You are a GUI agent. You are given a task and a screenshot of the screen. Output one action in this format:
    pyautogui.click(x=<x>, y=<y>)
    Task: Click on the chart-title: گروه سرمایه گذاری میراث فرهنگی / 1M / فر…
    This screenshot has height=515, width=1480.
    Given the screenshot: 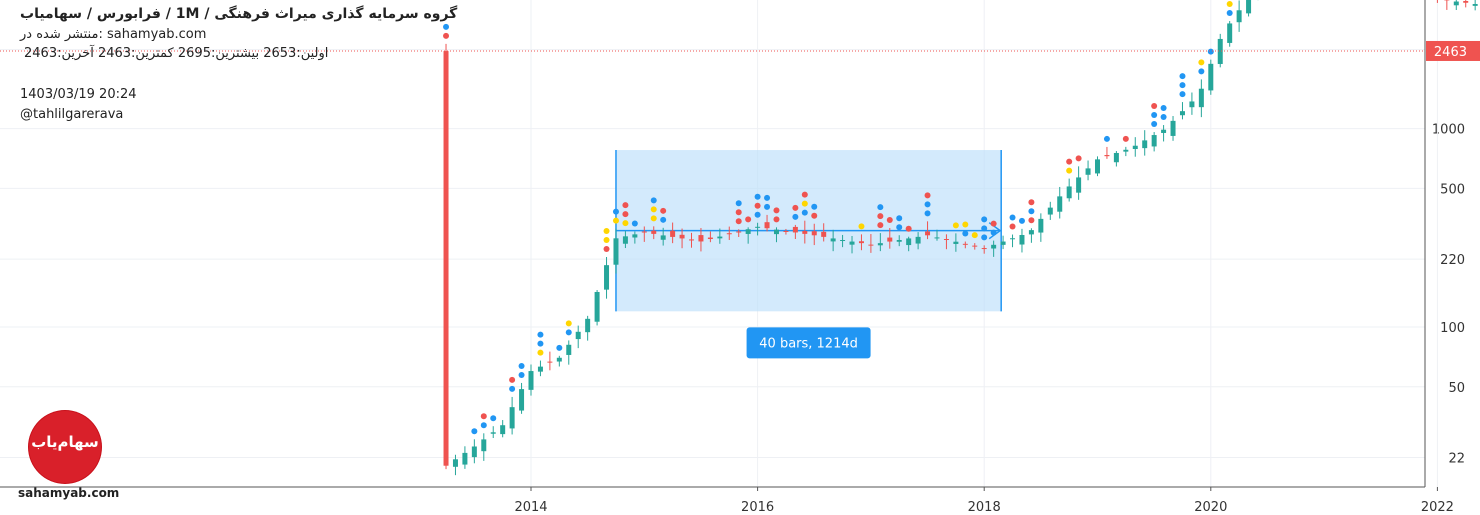 What is the action you would take?
    pyautogui.click(x=239, y=14)
    